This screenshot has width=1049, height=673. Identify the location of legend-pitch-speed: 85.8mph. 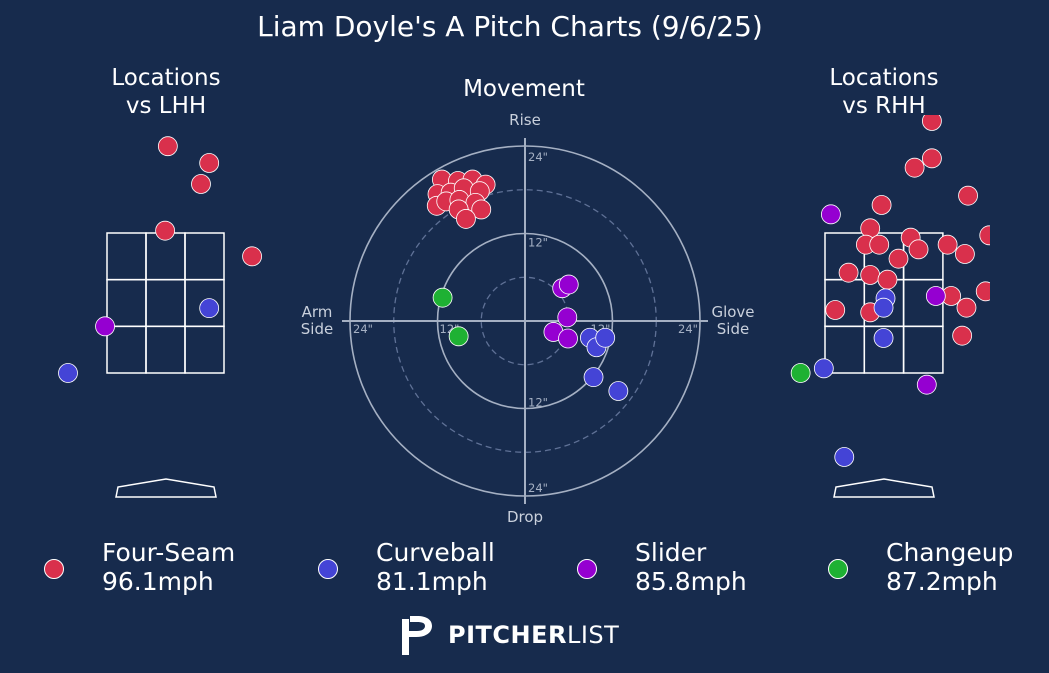
(691, 581).